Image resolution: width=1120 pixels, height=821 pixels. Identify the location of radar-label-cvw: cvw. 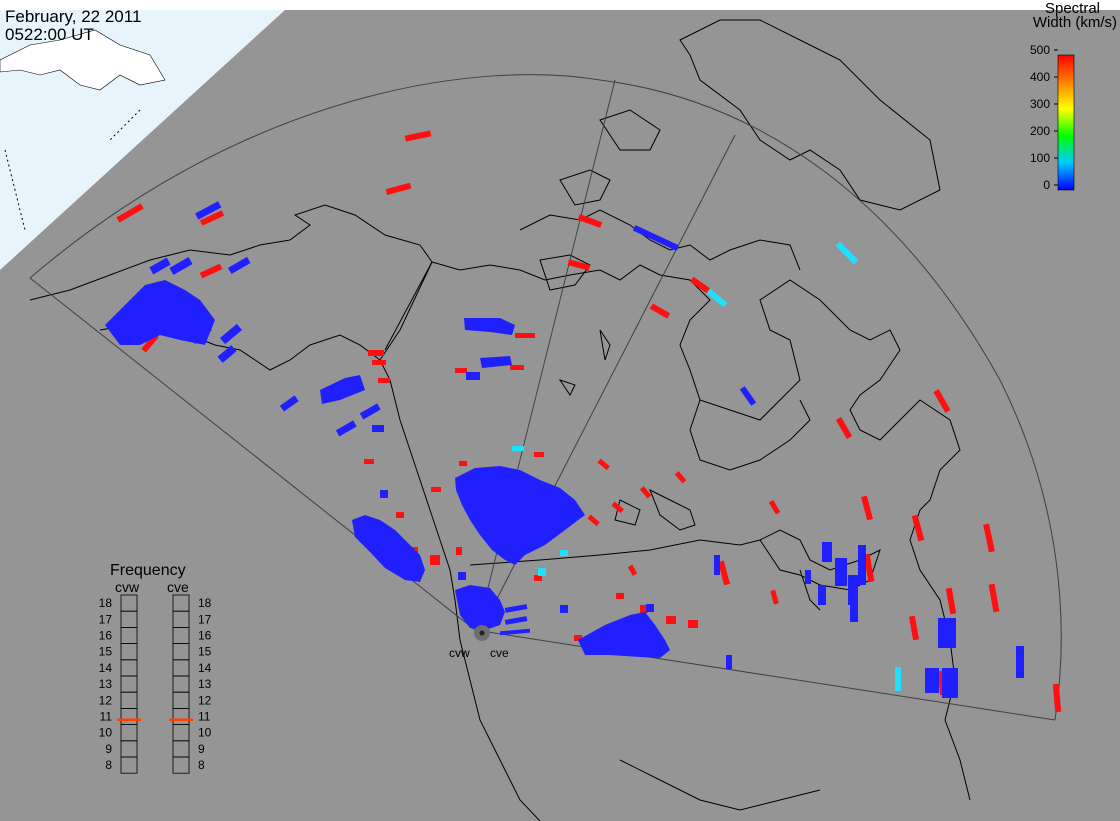
(459, 653).